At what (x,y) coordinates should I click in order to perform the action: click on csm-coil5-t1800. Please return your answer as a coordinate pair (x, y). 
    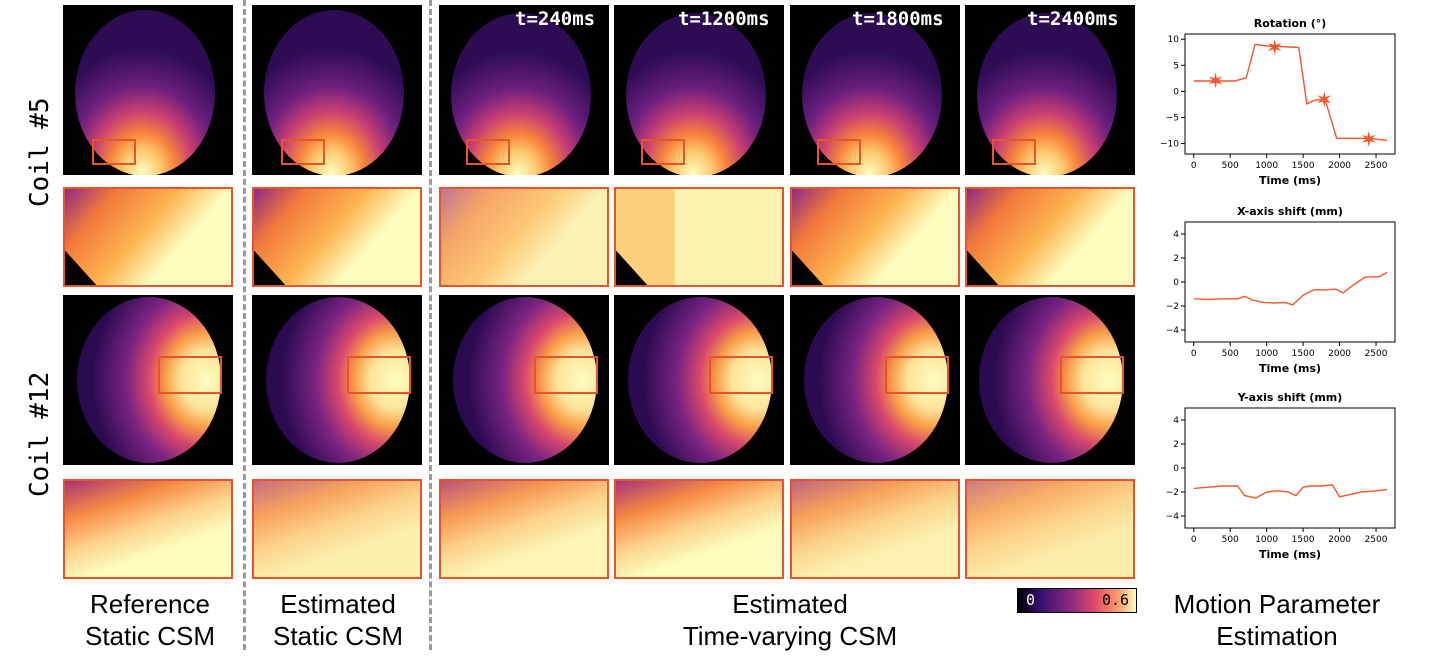
    Looking at the image, I should click on (875, 90).